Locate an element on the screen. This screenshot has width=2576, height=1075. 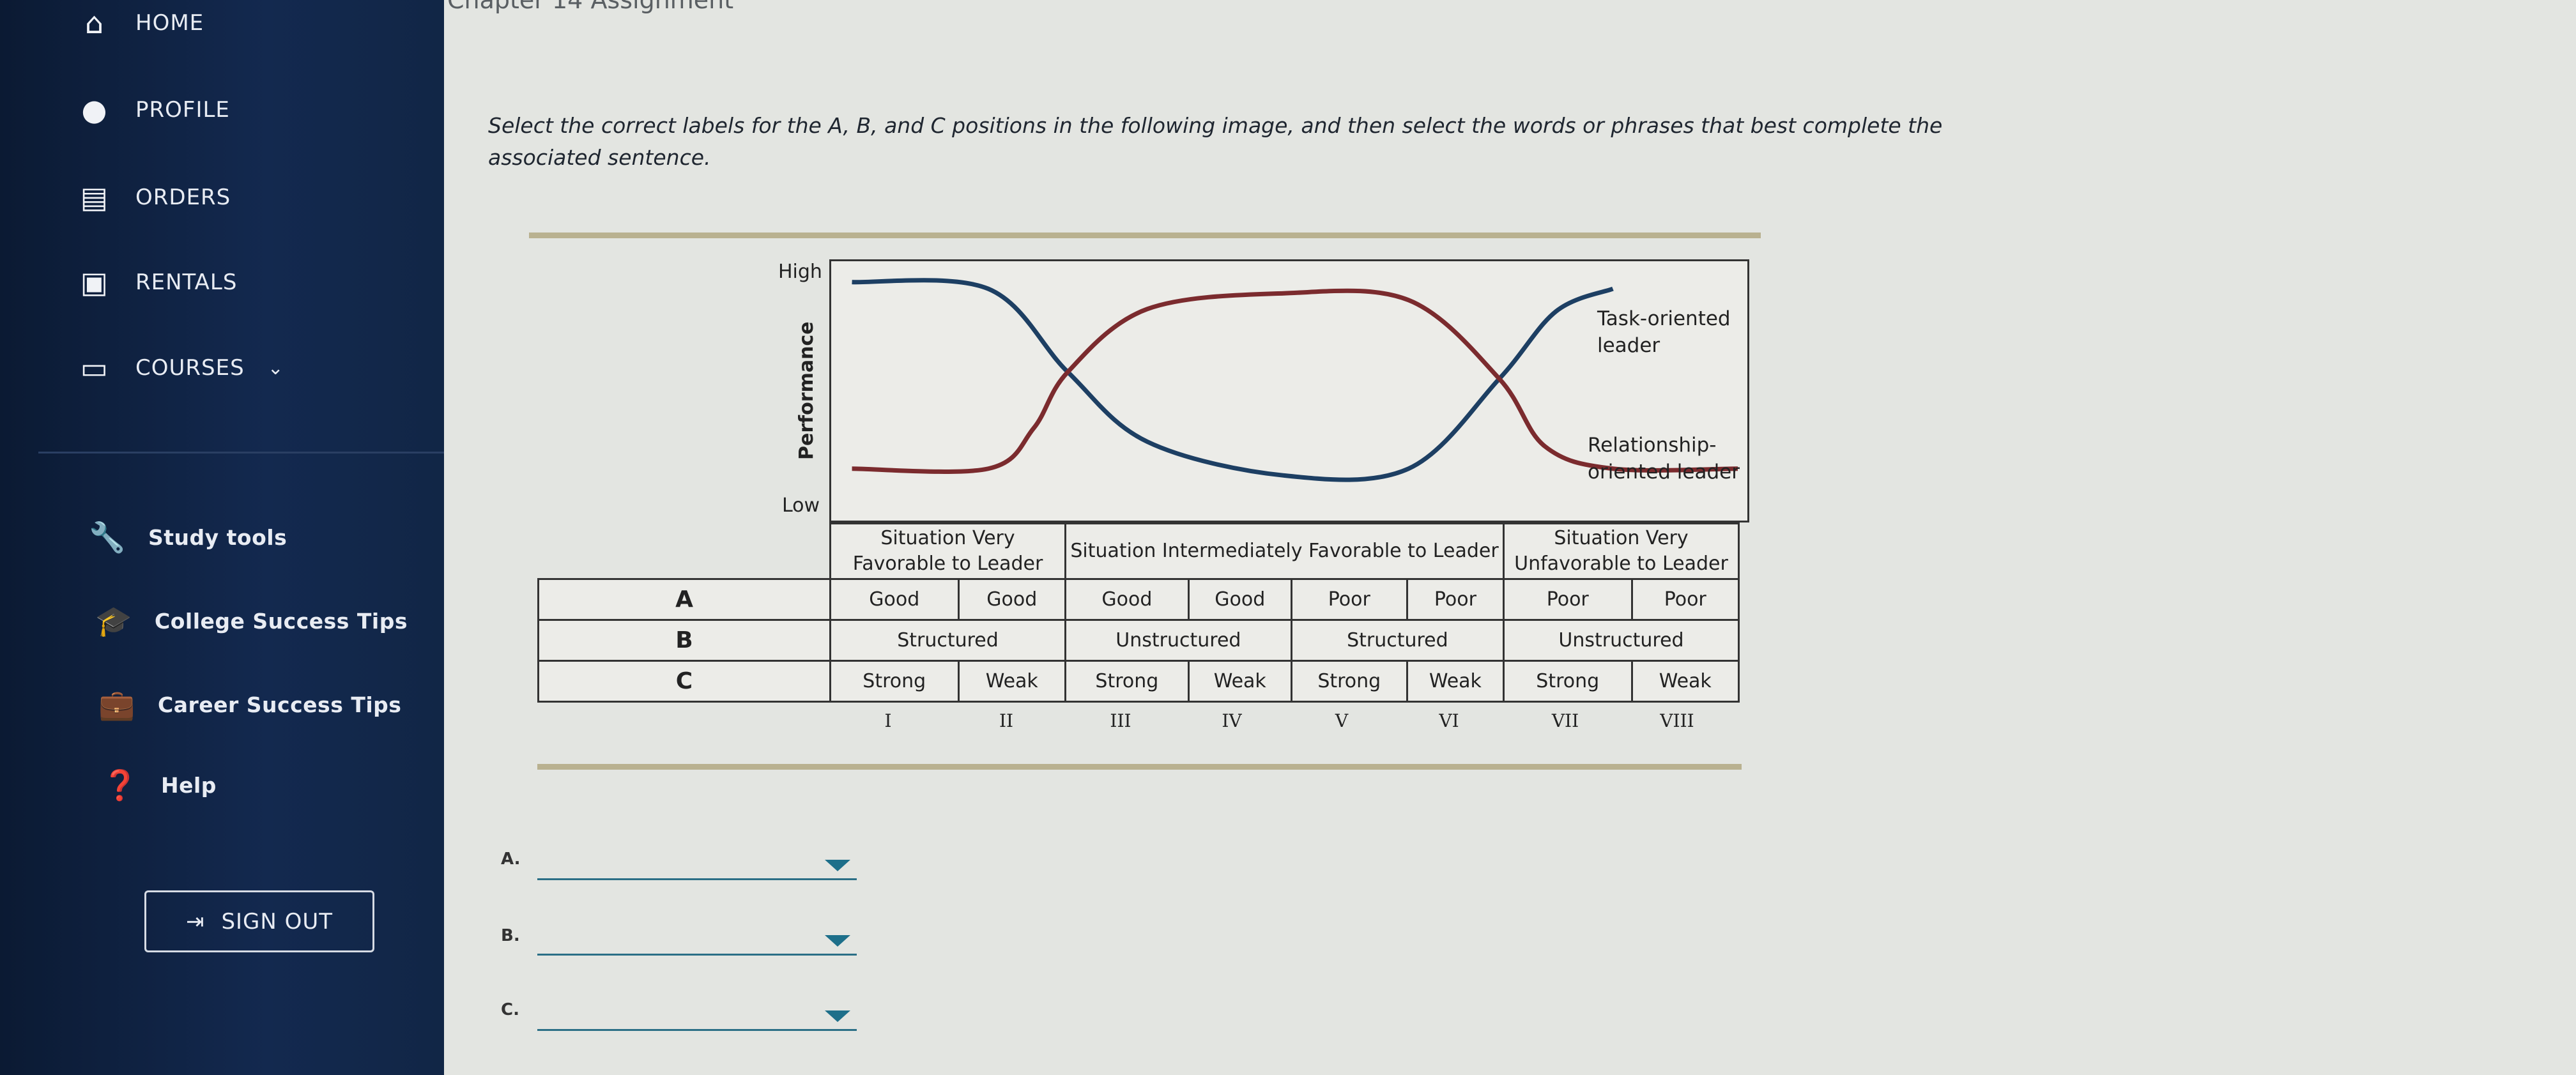
performance-curves is located at coordinates (1295, 380).